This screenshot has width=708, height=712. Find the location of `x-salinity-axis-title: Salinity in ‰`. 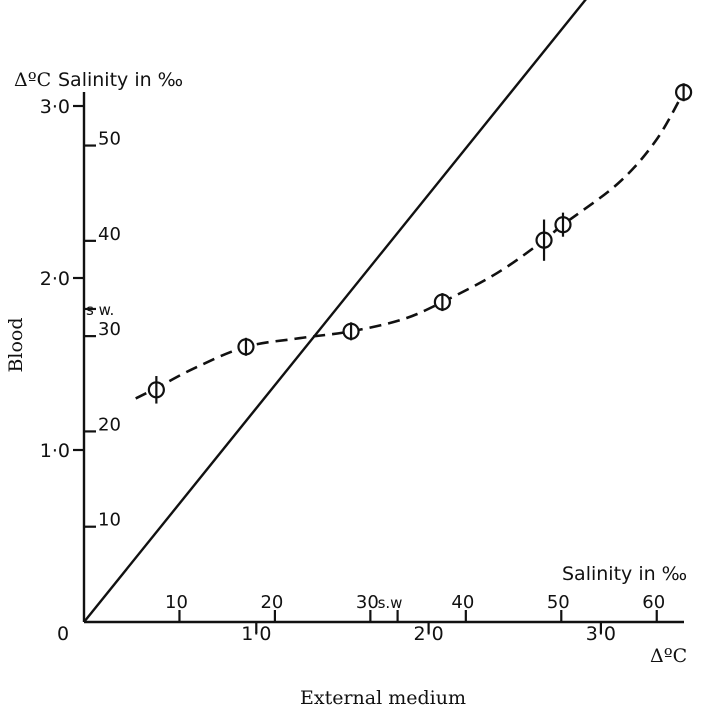

x-salinity-axis-title: Salinity in ‰ is located at coordinates (624, 574).